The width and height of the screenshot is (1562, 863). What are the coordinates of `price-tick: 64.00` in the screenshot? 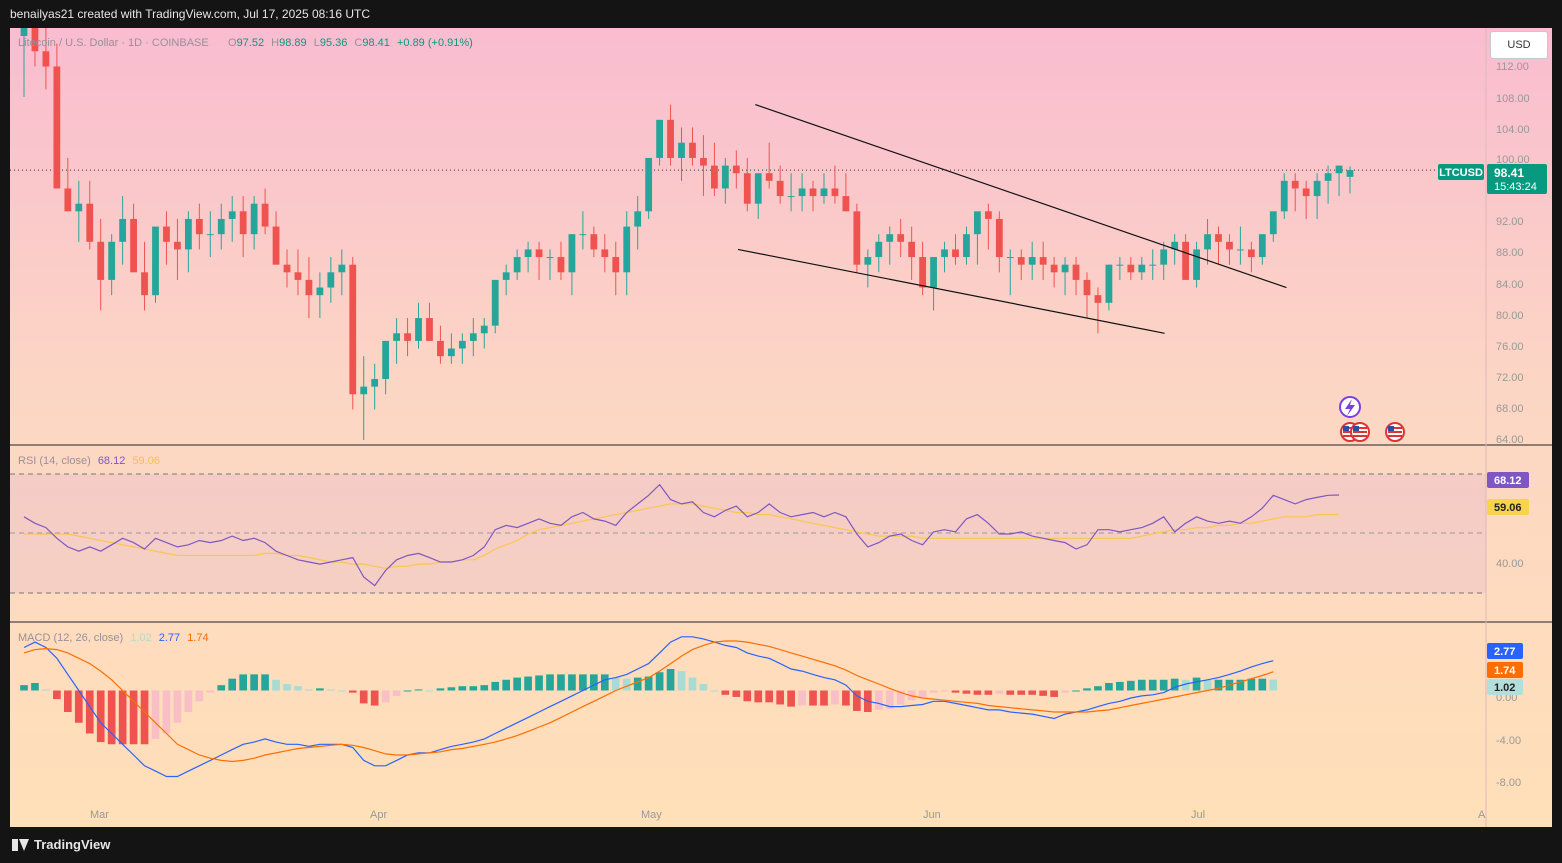 It's located at (1510, 440).